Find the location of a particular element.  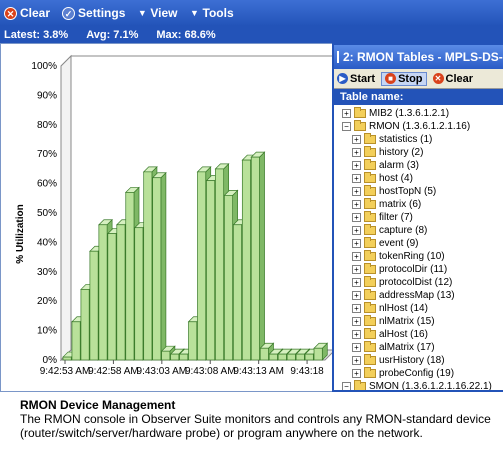

stop-button: ■ Stop is located at coordinates (404, 78).